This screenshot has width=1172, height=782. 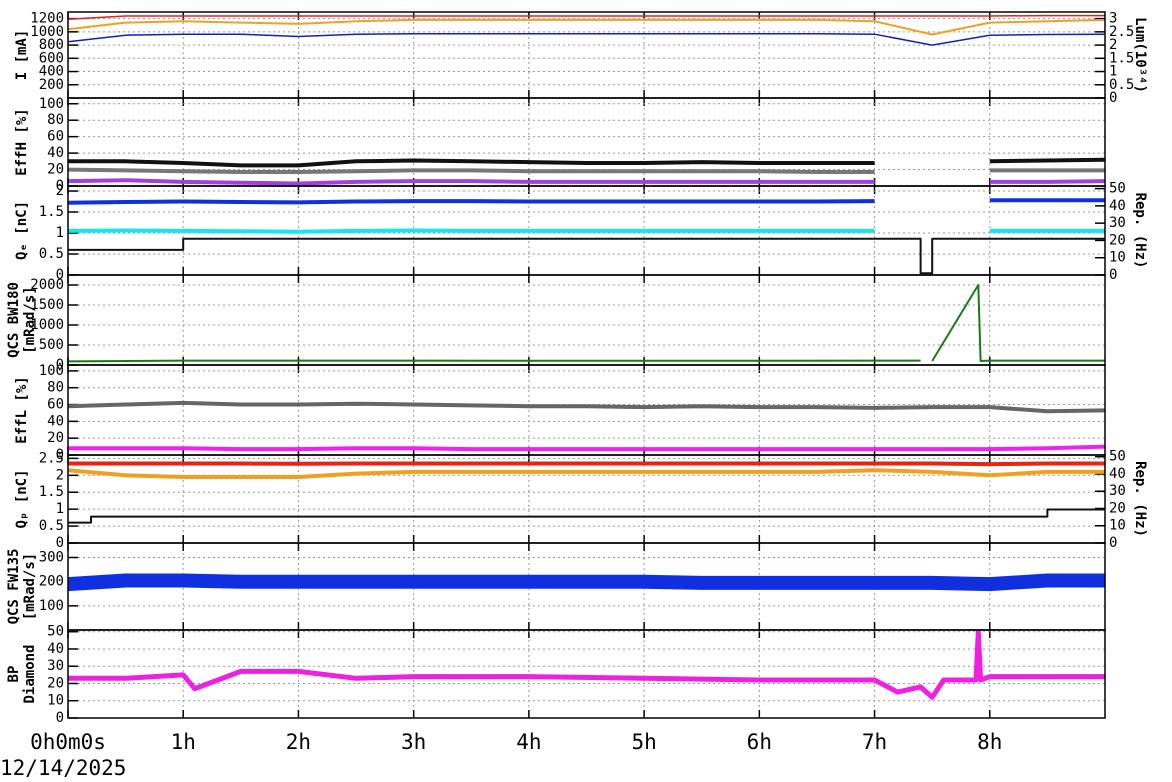 I want to click on y2-tick-label: 0.5, so click(x=1121, y=85).